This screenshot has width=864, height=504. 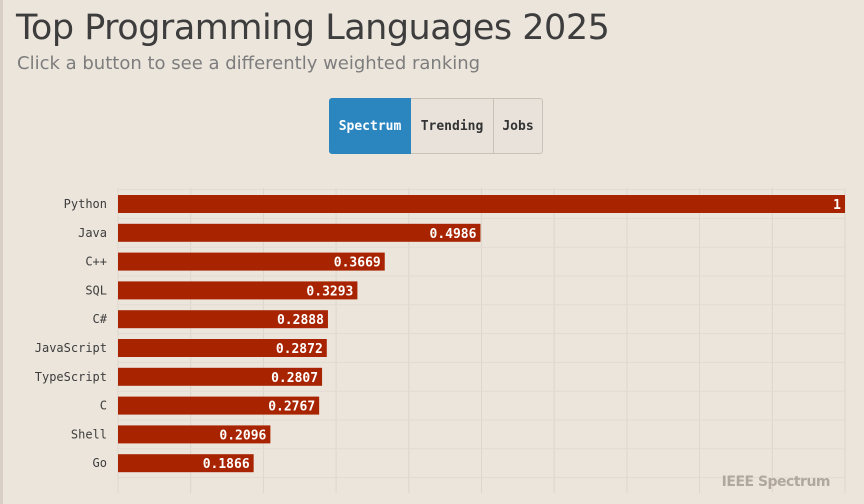 What do you see at coordinates (194, 434) in the screenshot?
I see `bar-shell` at bounding box center [194, 434].